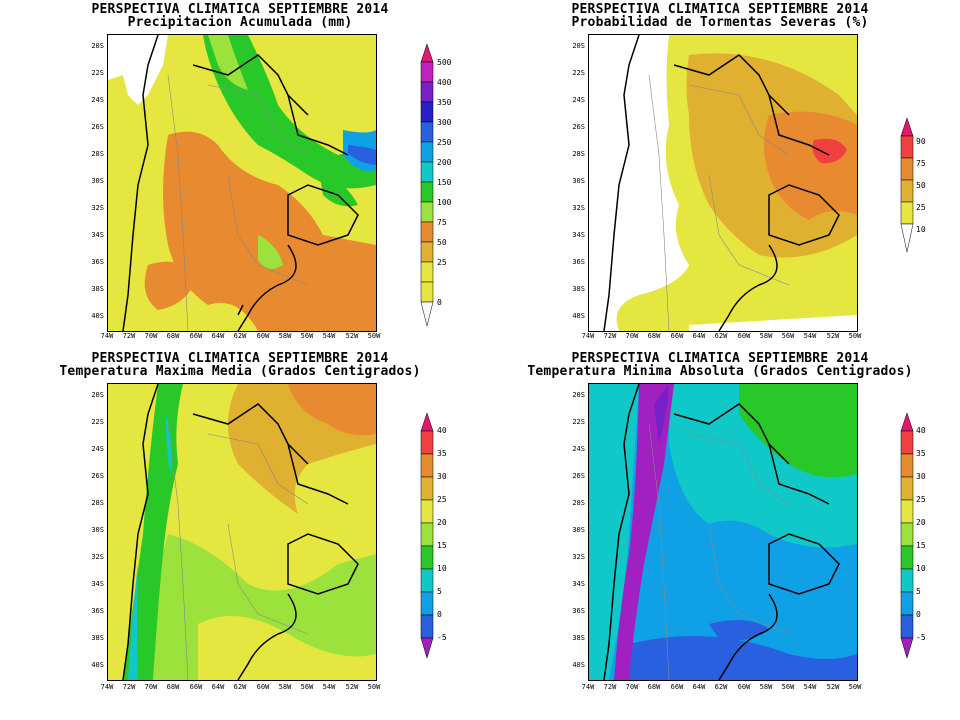 The height and width of the screenshot is (720, 960). I want to click on colorbar-label: 90, so click(921, 141).